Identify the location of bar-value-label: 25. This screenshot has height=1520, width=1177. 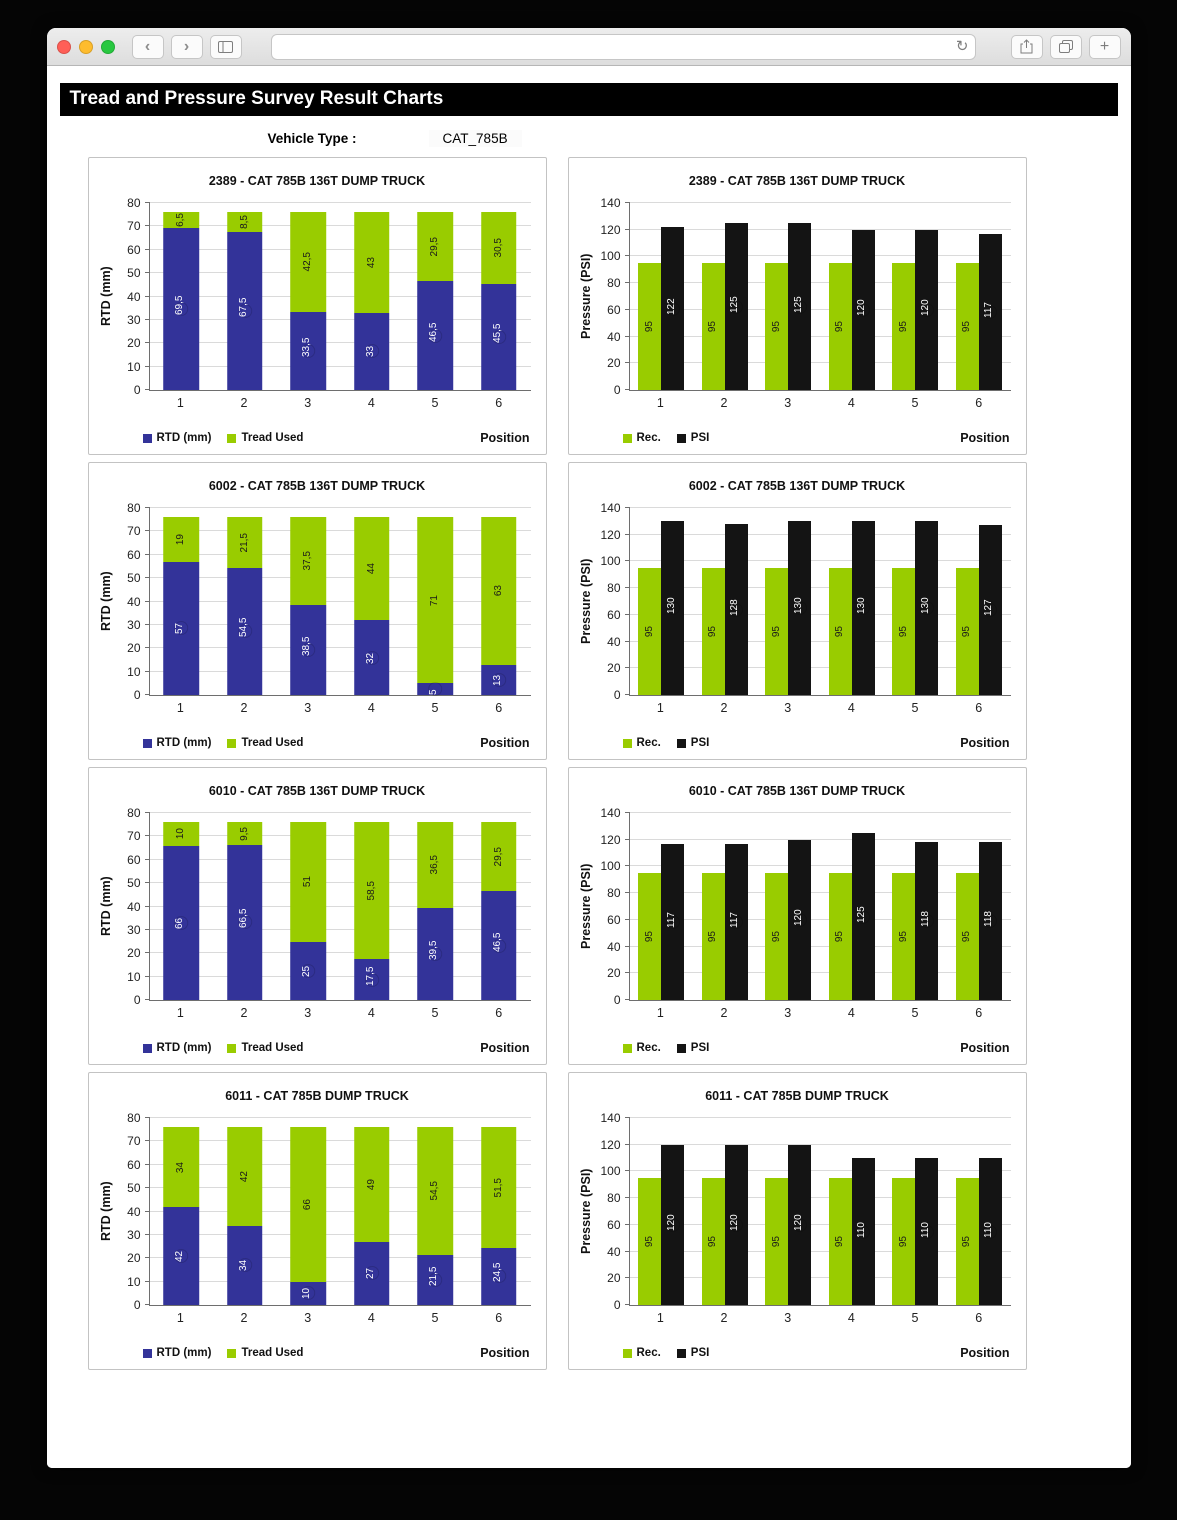
(308, 970).